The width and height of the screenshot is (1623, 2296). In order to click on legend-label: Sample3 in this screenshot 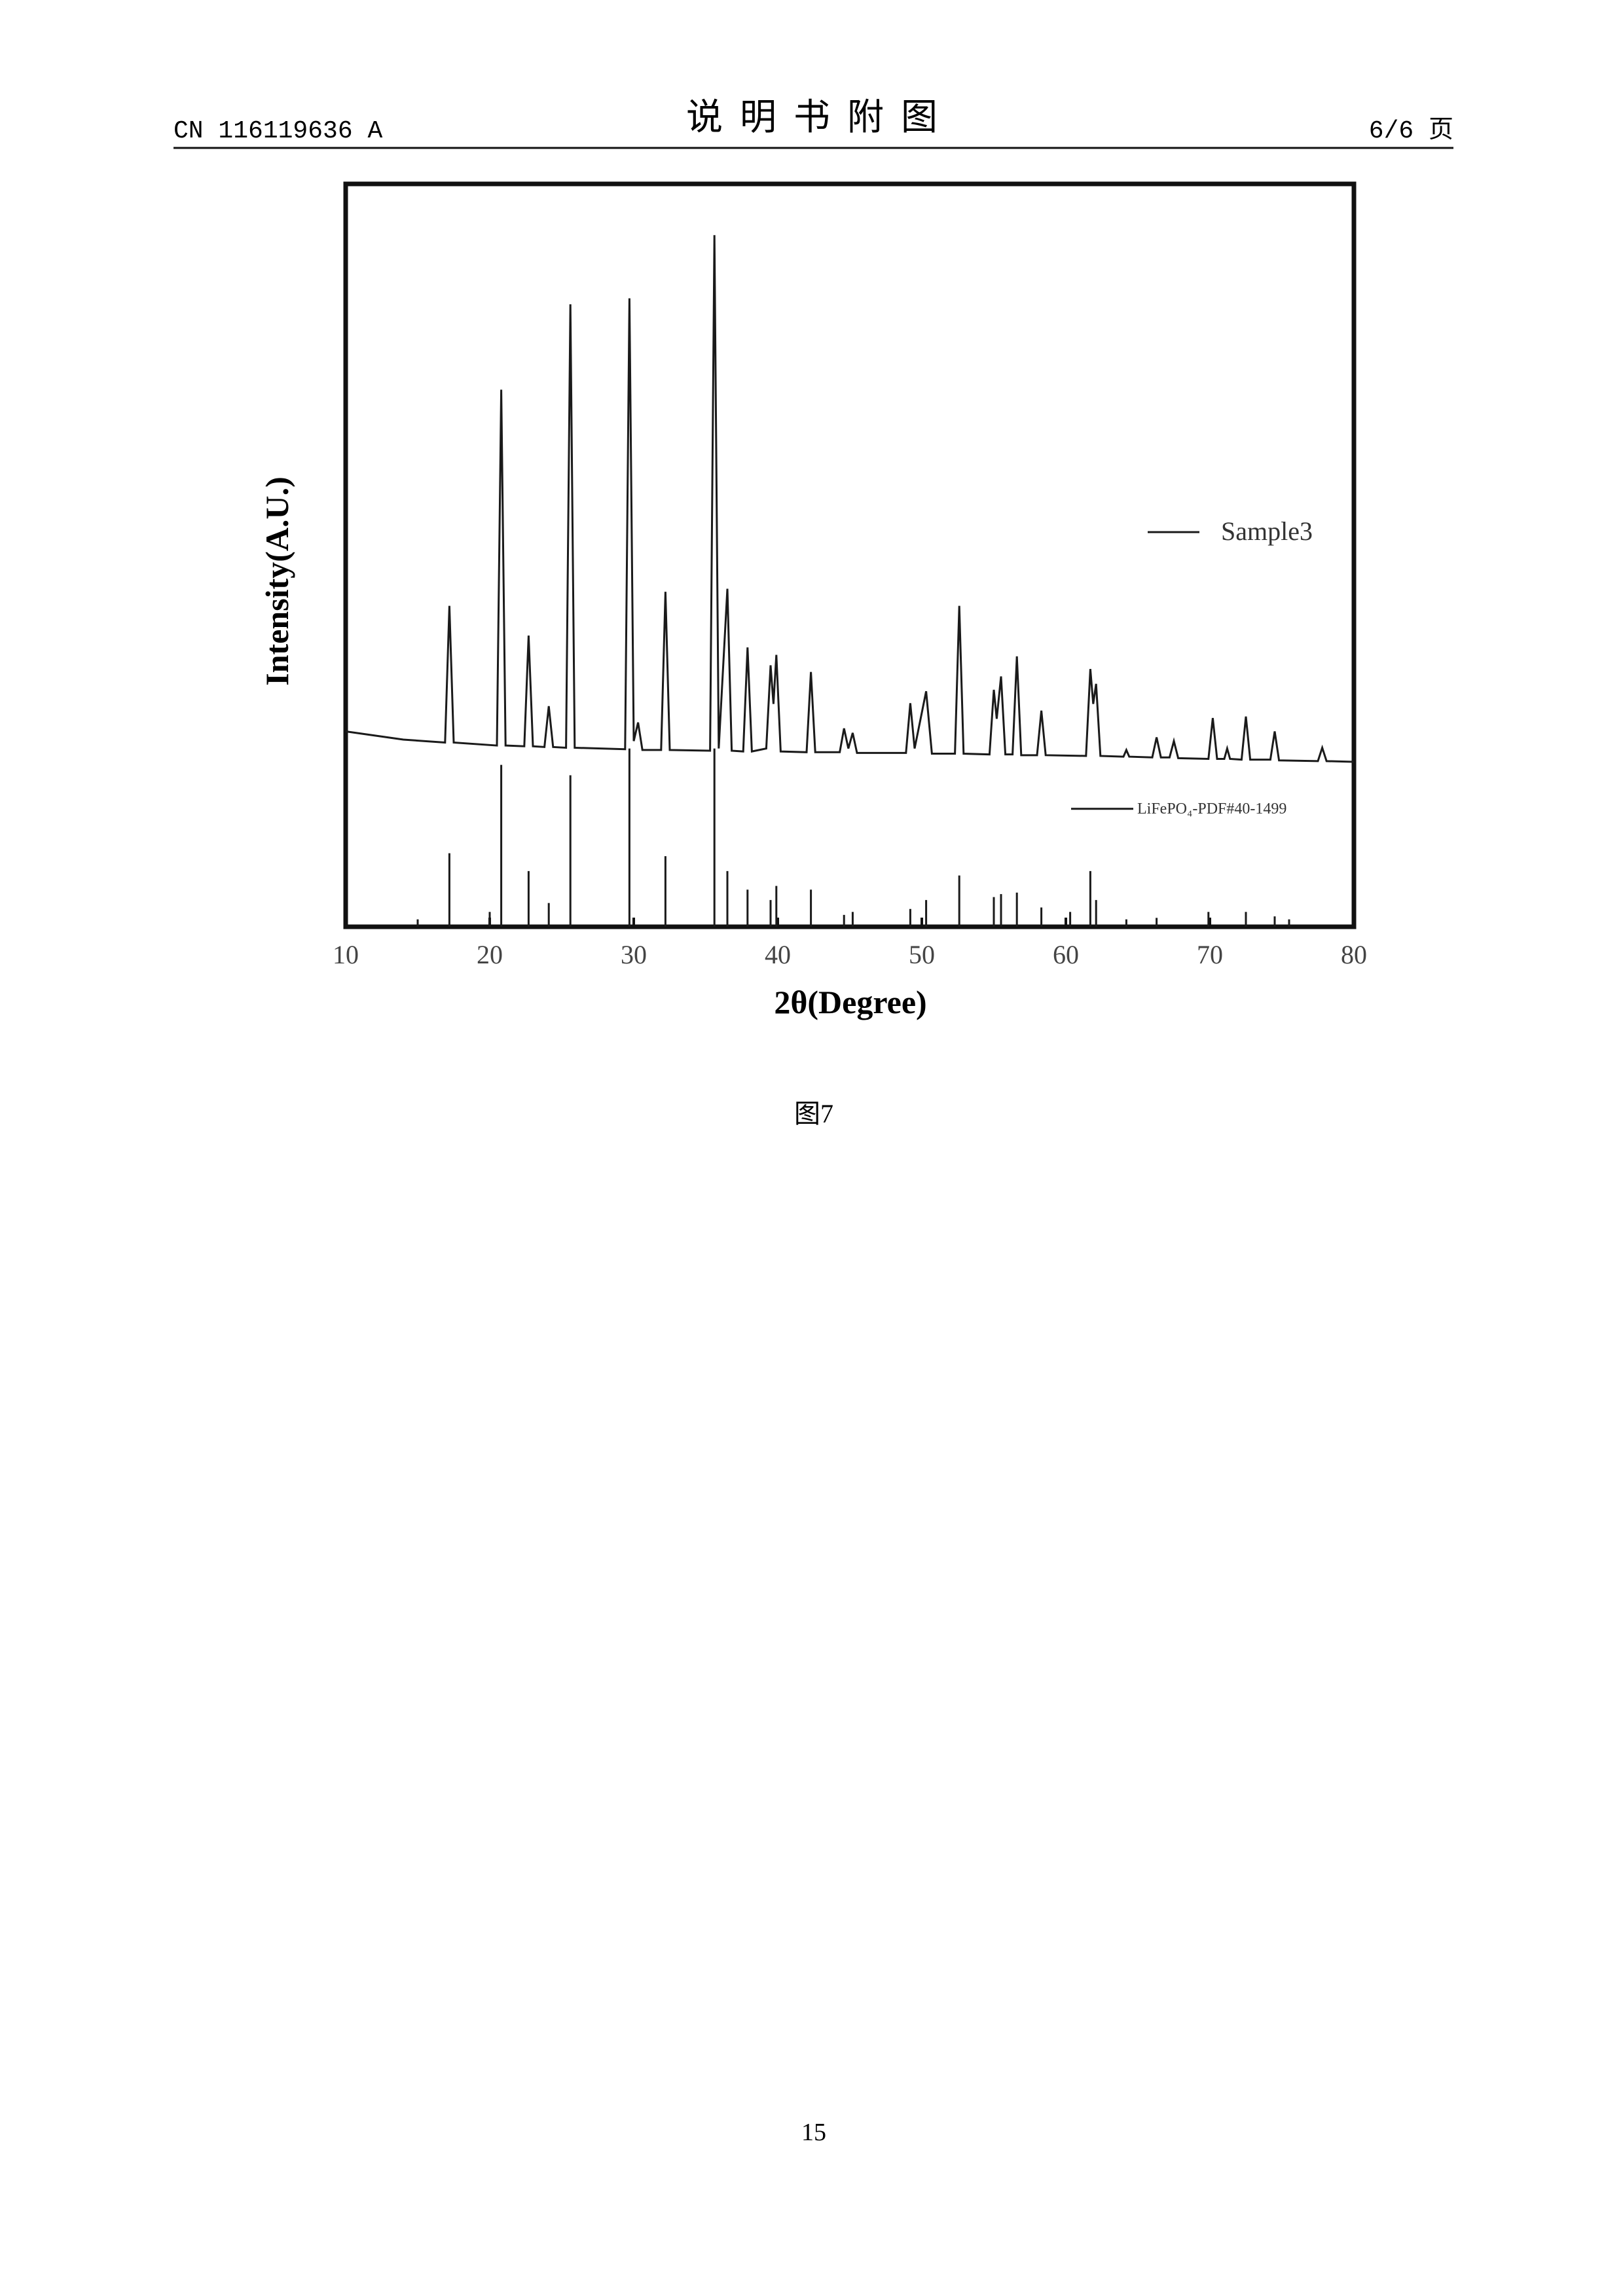, I will do `click(1267, 531)`.